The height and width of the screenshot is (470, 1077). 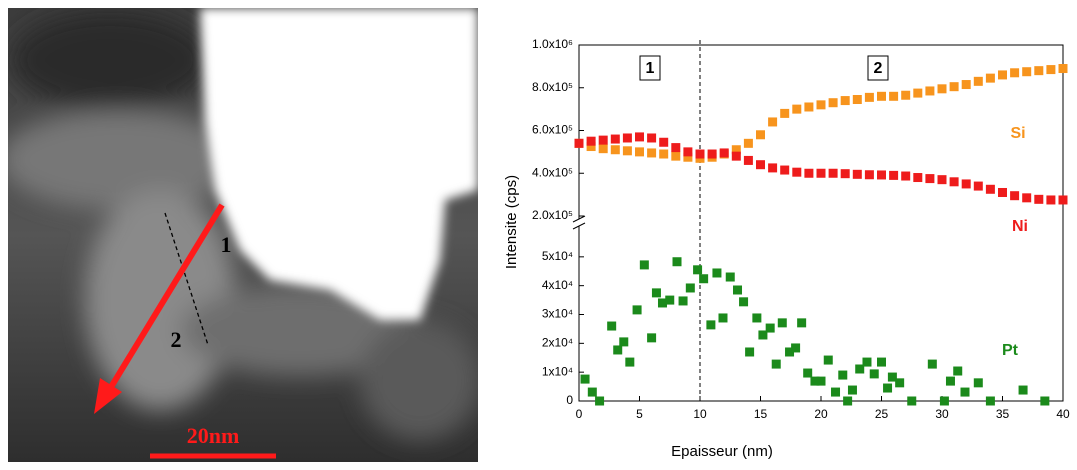 I want to click on y-tick-label: 2x10⁴, so click(x=557, y=343).